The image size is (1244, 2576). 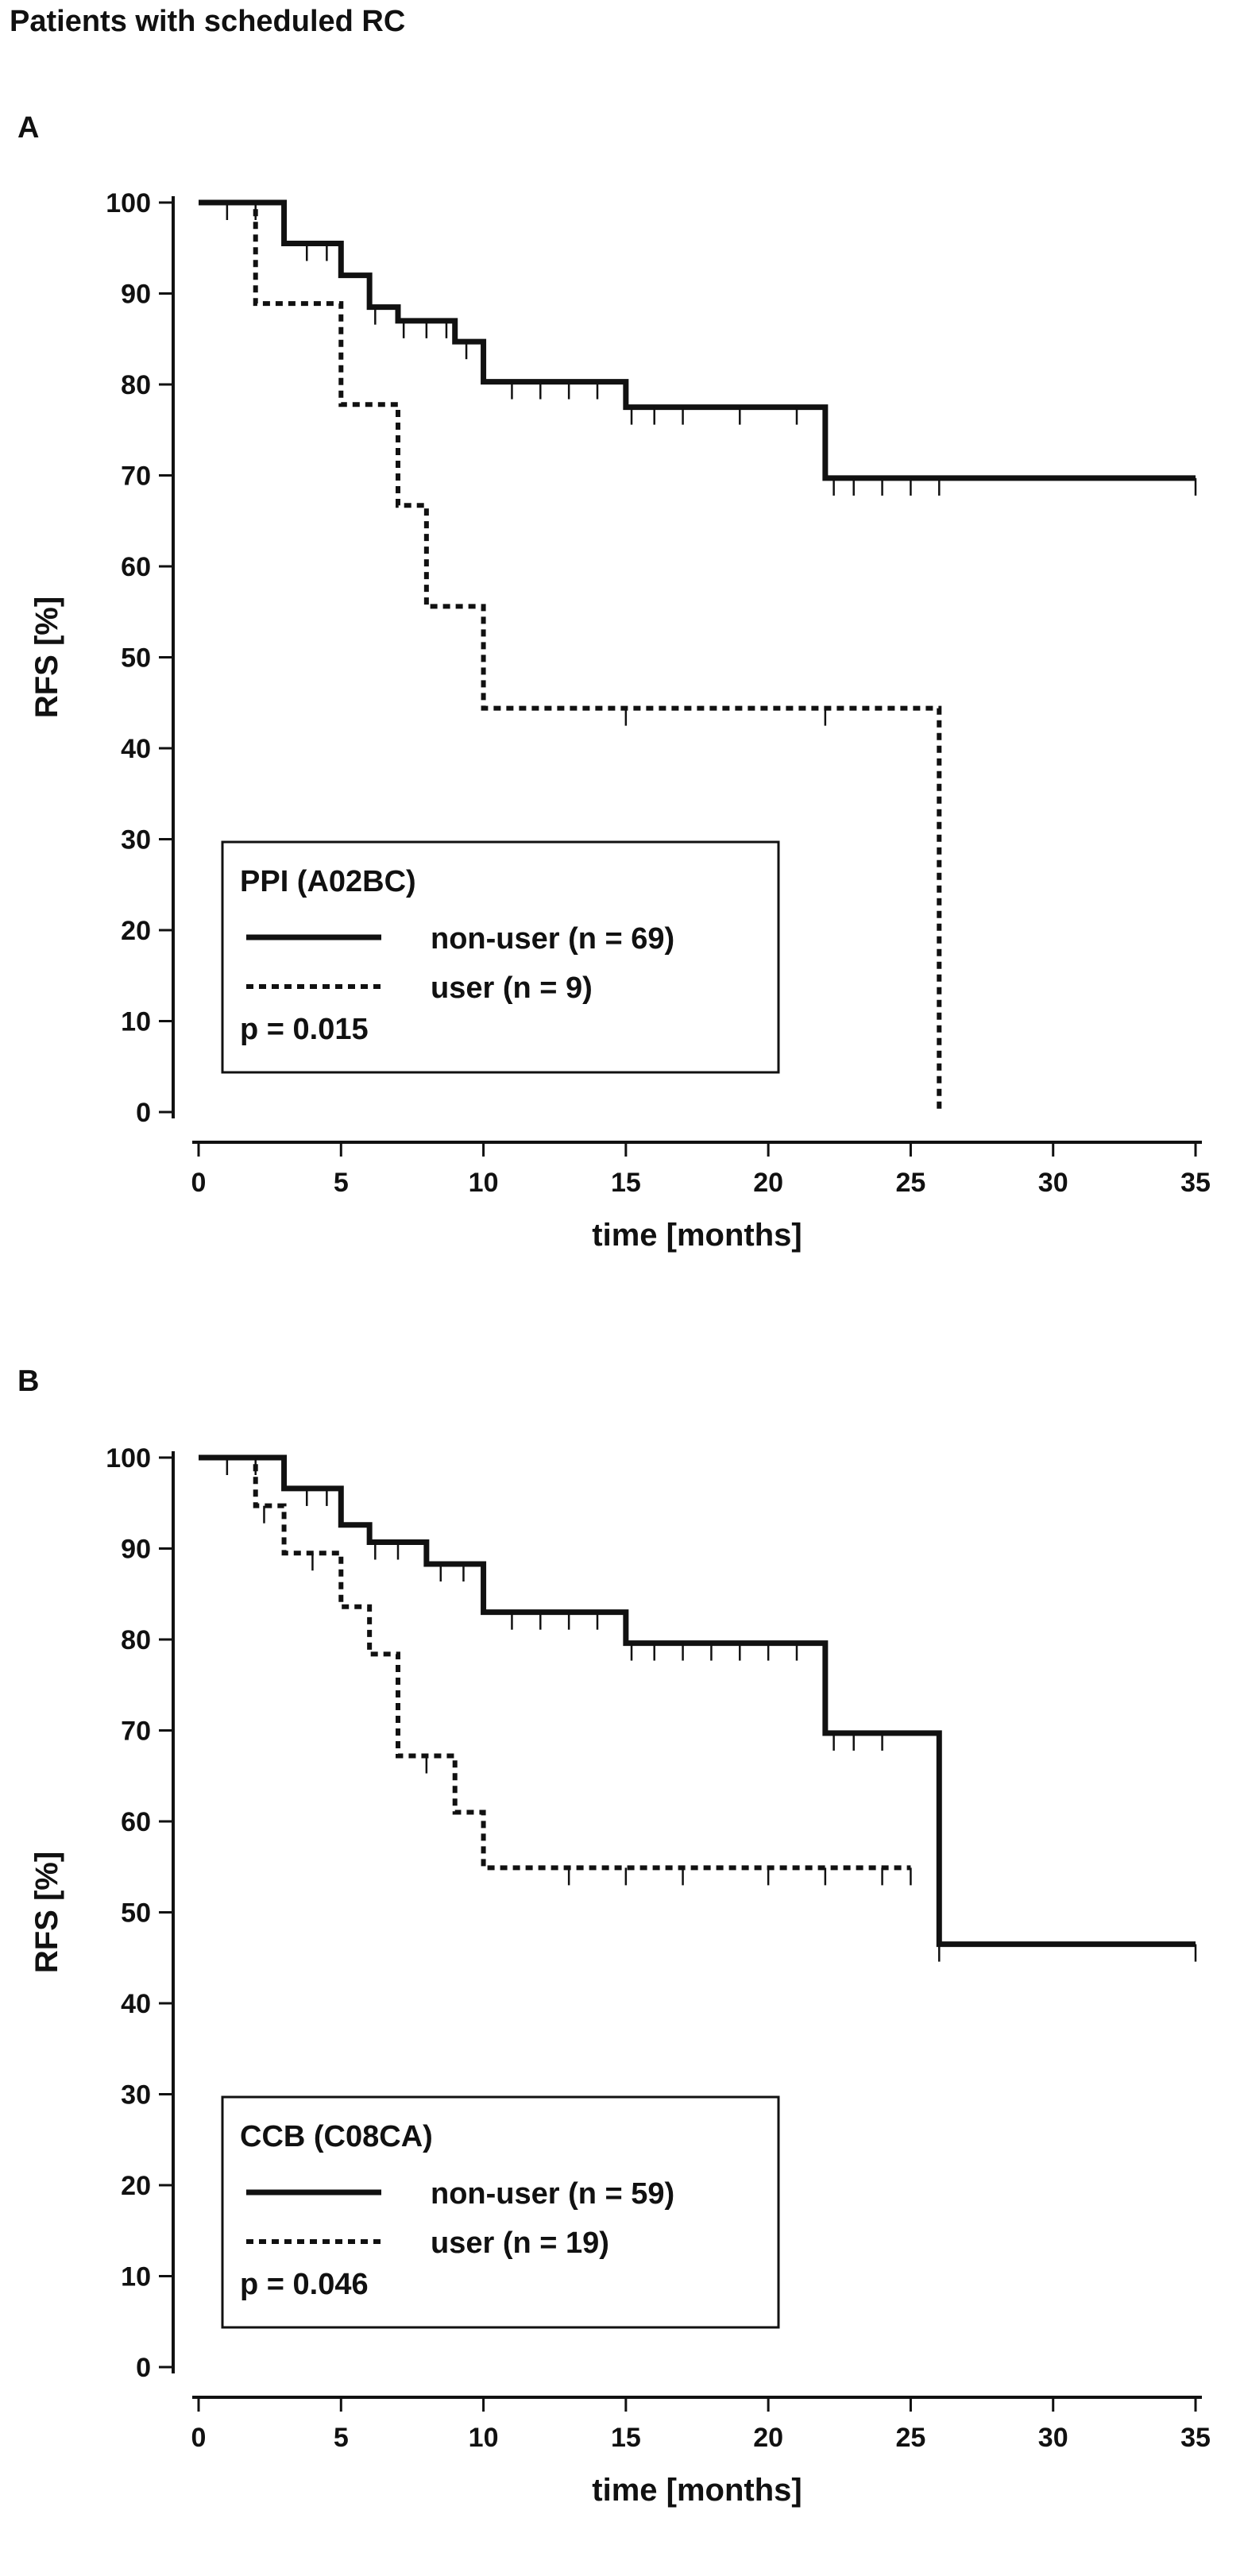 What do you see at coordinates (520, 2243) in the screenshot?
I see `legend-entry: user (n = 19)` at bounding box center [520, 2243].